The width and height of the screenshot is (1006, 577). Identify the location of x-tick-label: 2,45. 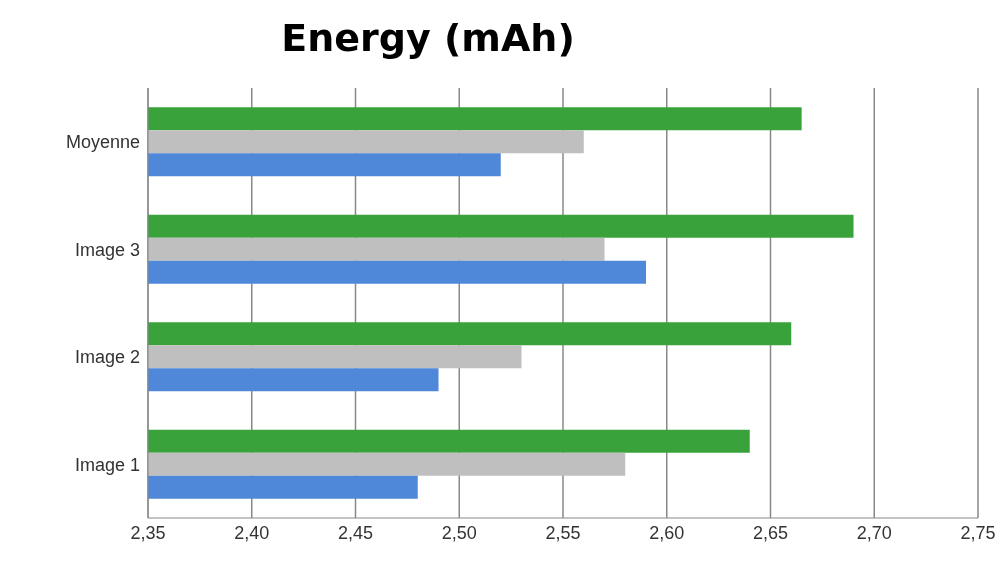
(355, 532).